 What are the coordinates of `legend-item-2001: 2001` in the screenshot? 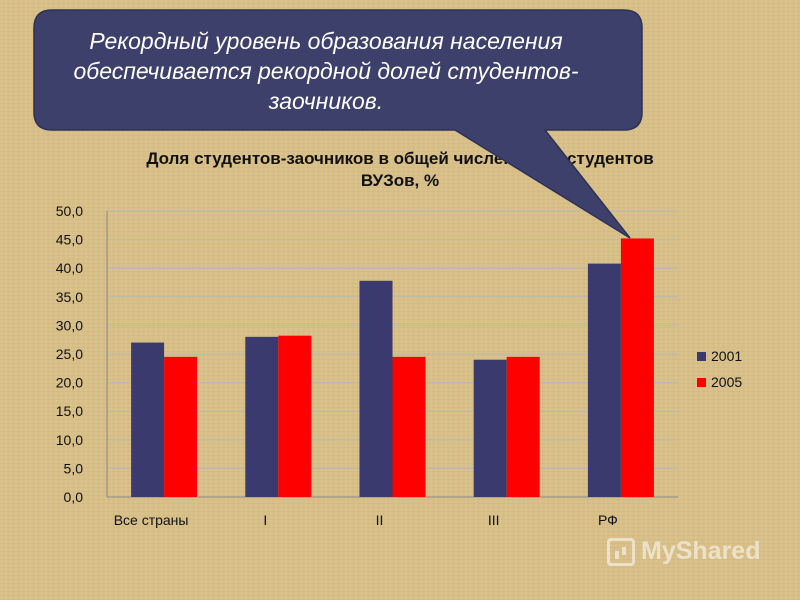 It's located at (719, 356).